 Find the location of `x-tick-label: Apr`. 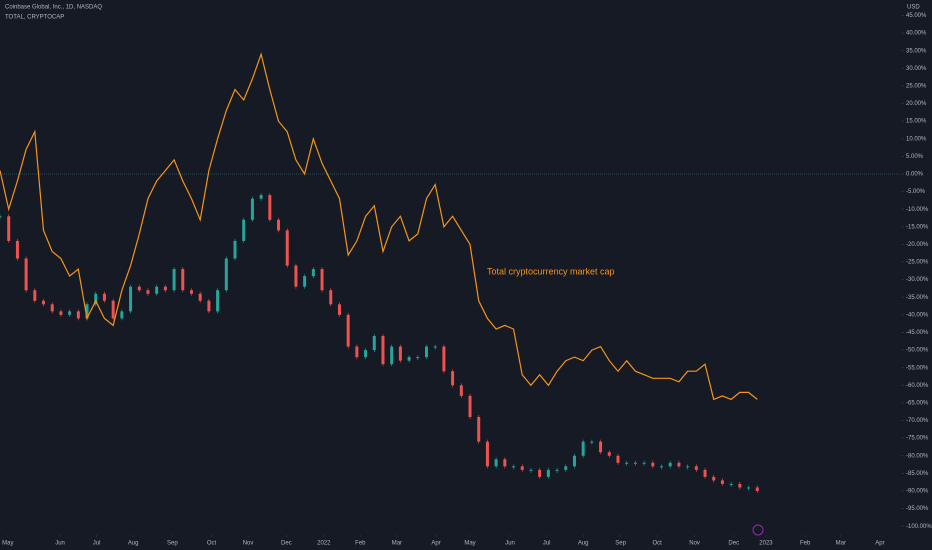

x-tick-label: Apr is located at coordinates (435, 544).